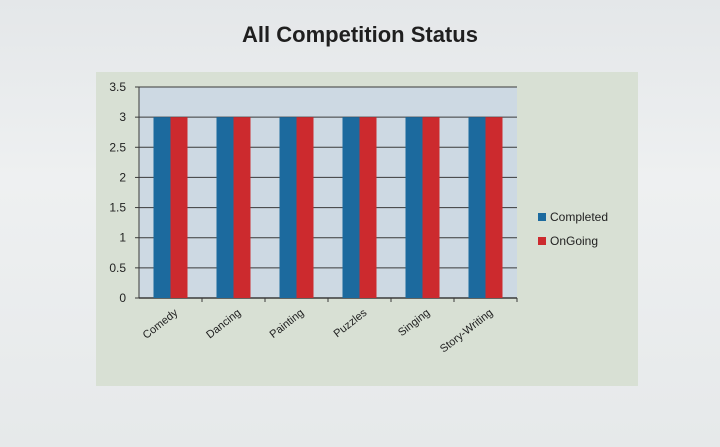  What do you see at coordinates (162, 208) in the screenshot?
I see `bar-completed-comedy` at bounding box center [162, 208].